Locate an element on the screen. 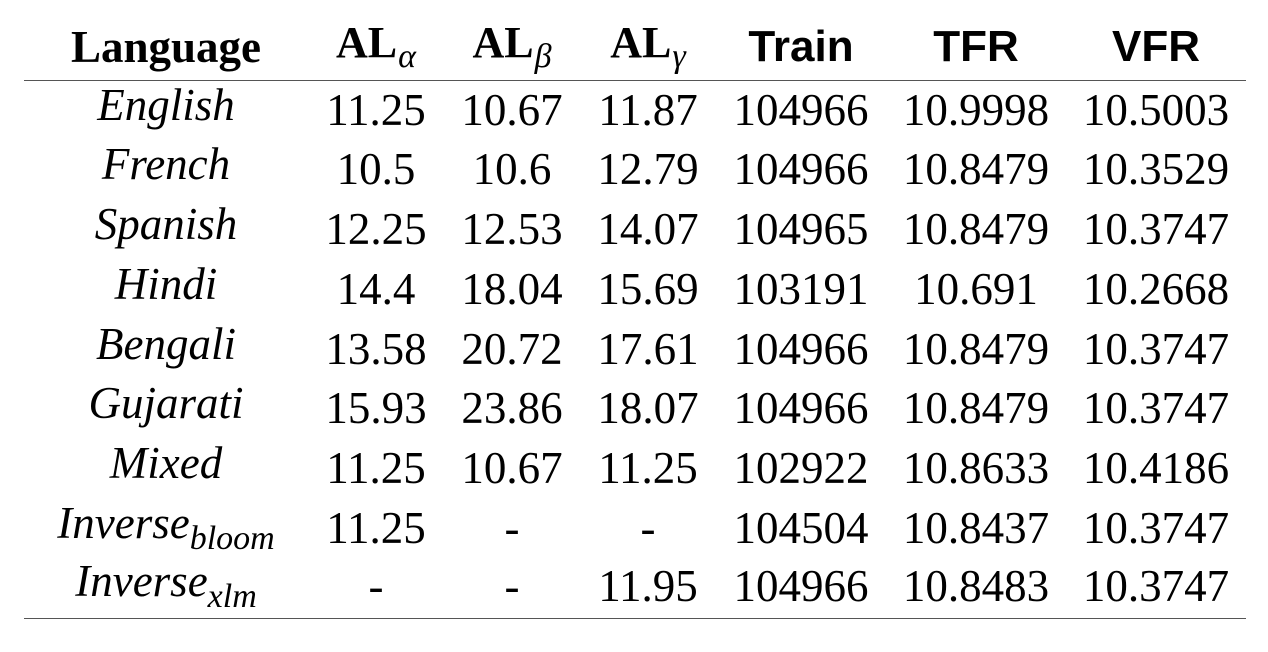 This screenshot has width=1268, height=652. cell-al-beta: 23.86 is located at coordinates (512, 408).